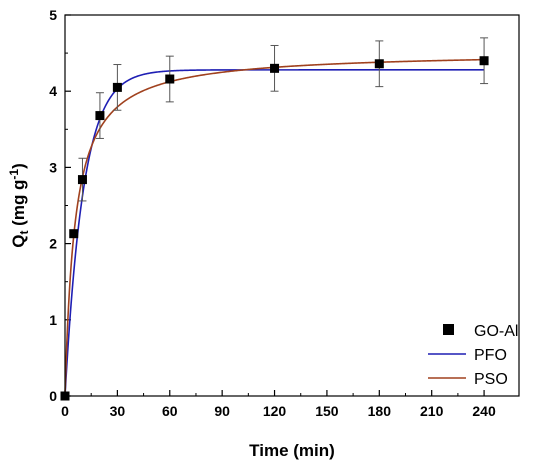 The image size is (550, 467). Describe the element at coordinates (327, 411) in the screenshot. I see `x-tick-label: 150` at that location.